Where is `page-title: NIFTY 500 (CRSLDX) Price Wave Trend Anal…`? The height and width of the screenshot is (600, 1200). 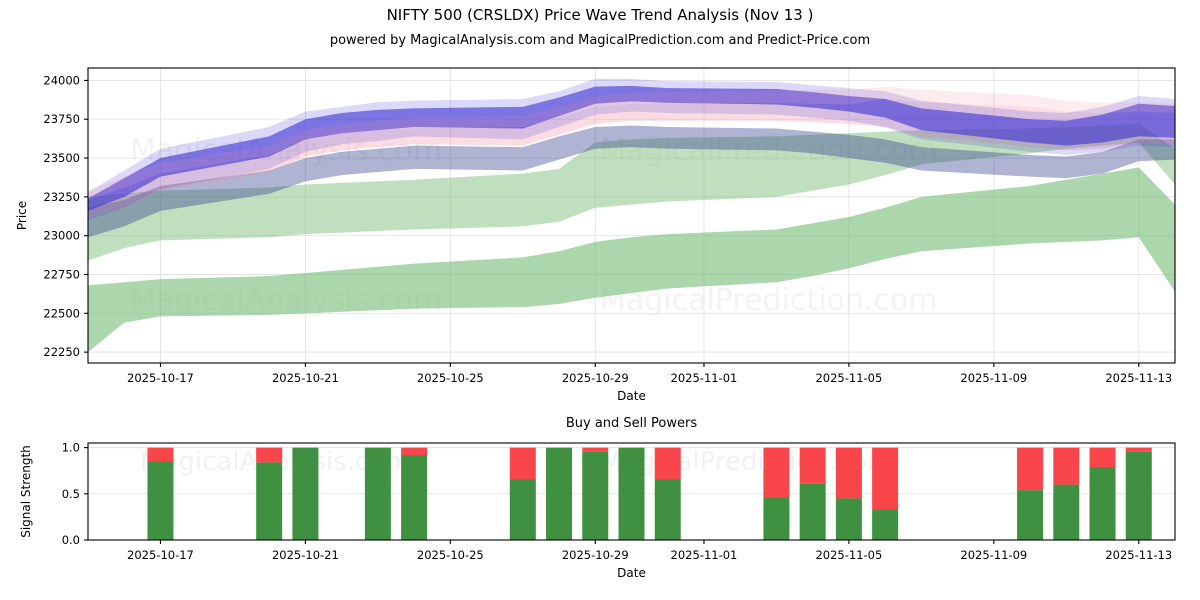 page-title: NIFTY 500 (CRSLDX) Price Wave Trend Anal… is located at coordinates (600, 15).